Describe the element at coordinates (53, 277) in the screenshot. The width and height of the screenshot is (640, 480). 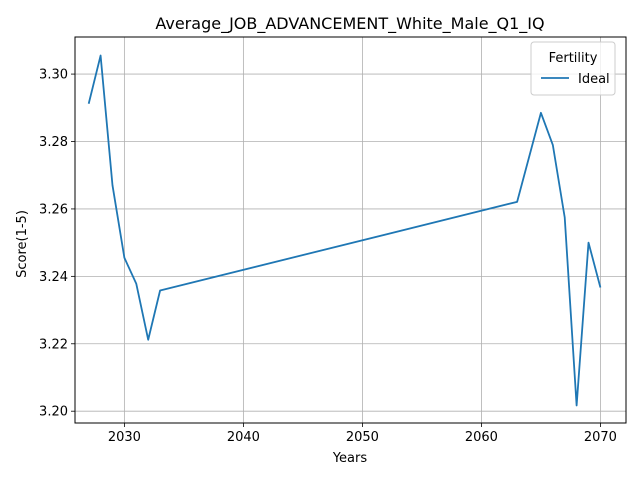
I see `y-tick-label: 3.24` at that location.